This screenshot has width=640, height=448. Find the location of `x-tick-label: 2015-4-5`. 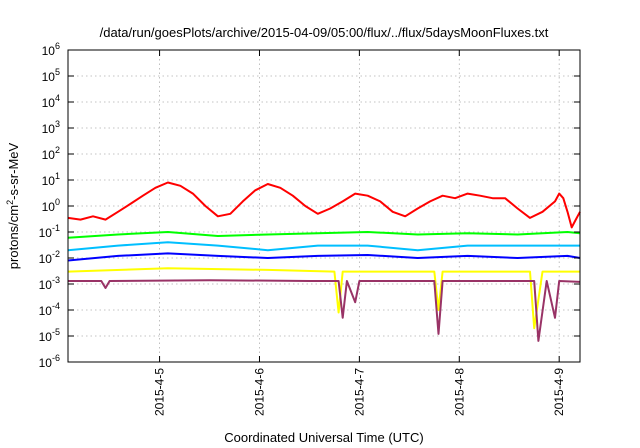

x-tick-label: 2015-4-5 is located at coordinates (160, 392).